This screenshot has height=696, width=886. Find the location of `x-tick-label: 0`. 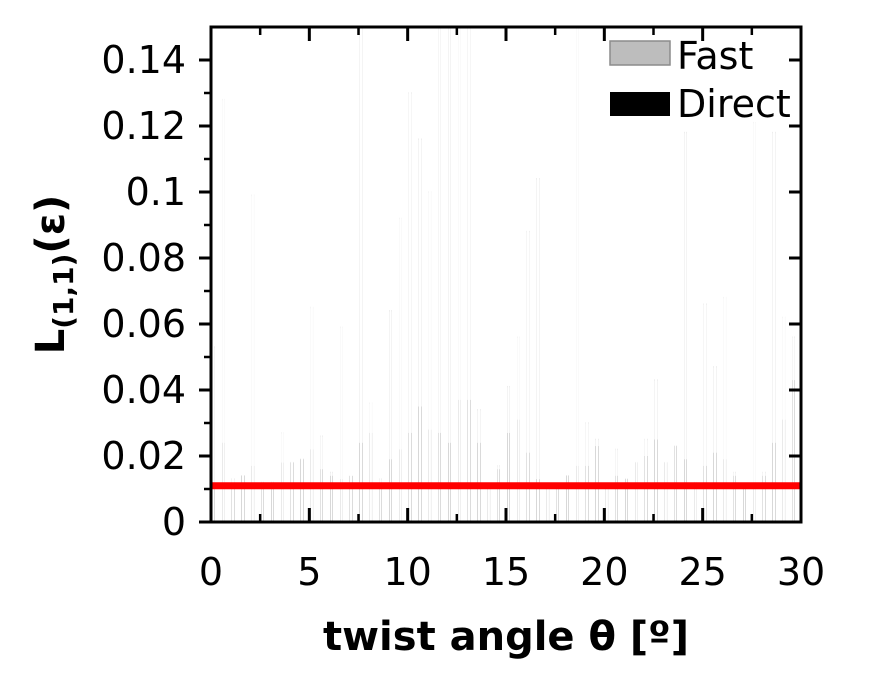

x-tick-label: 0 is located at coordinates (211, 572).